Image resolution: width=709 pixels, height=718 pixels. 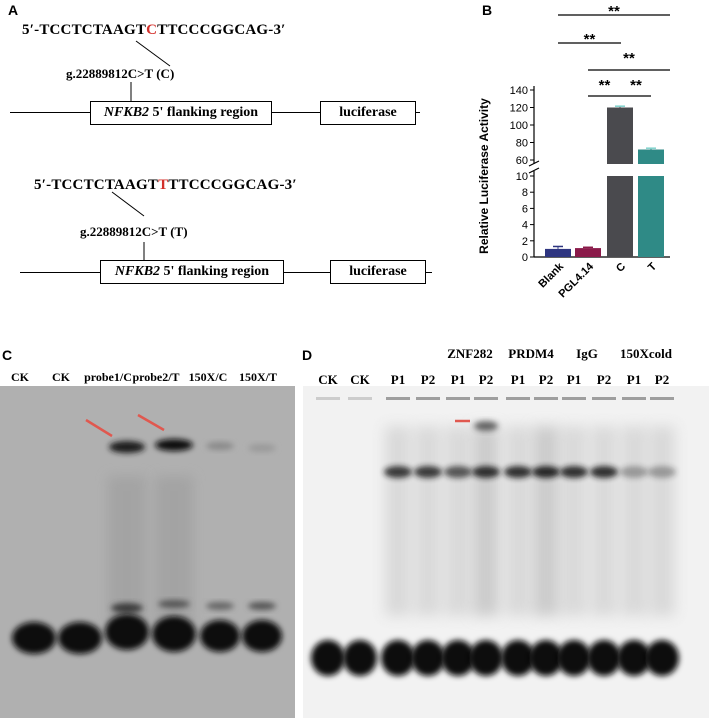 What do you see at coordinates (7, 355) in the screenshot?
I see `panel-c-letter: C` at bounding box center [7, 355].